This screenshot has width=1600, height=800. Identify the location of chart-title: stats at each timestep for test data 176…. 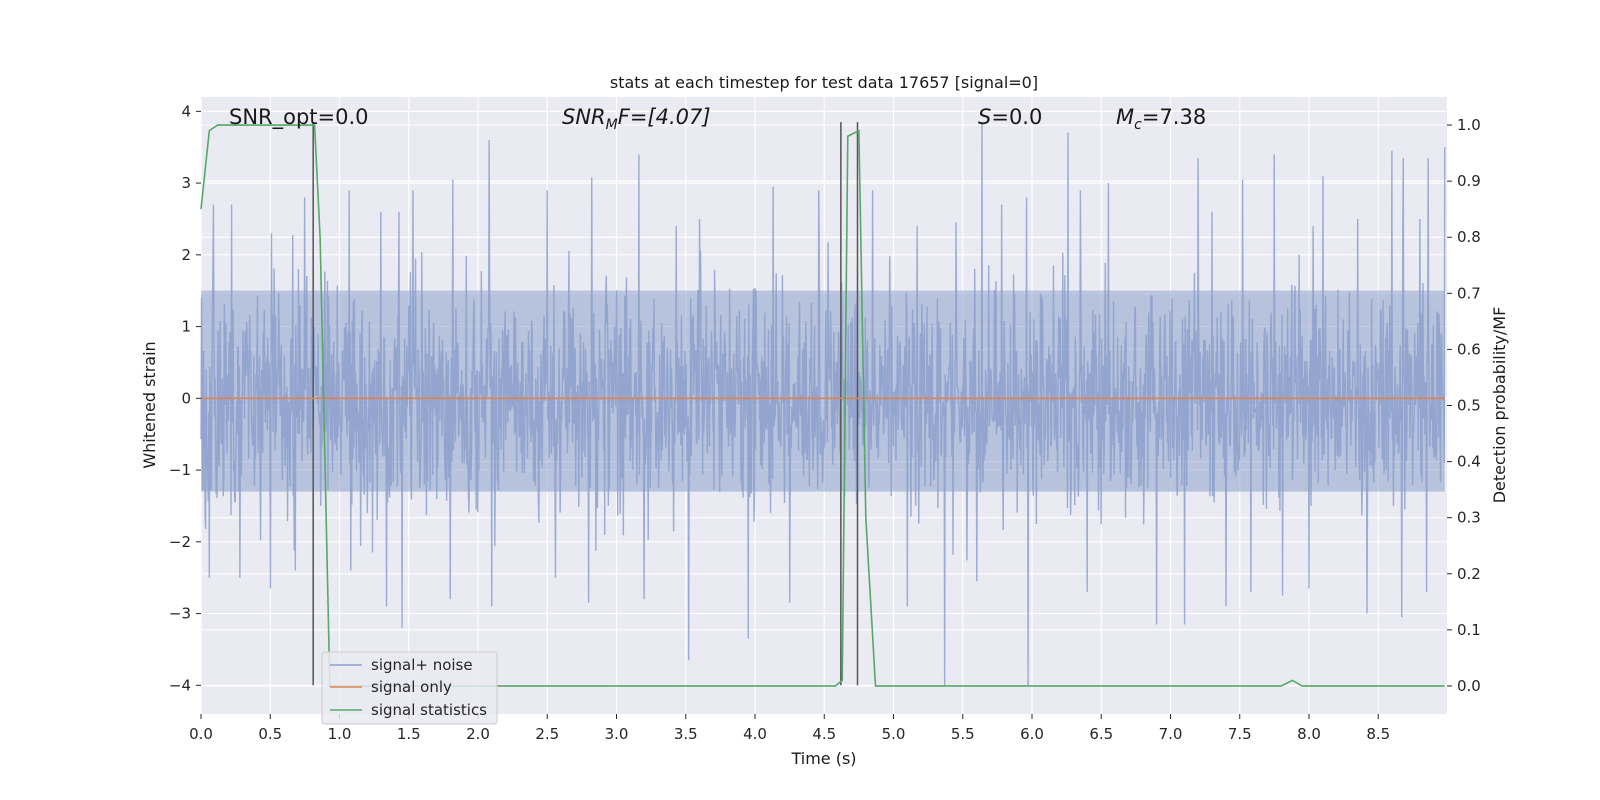
(824, 82).